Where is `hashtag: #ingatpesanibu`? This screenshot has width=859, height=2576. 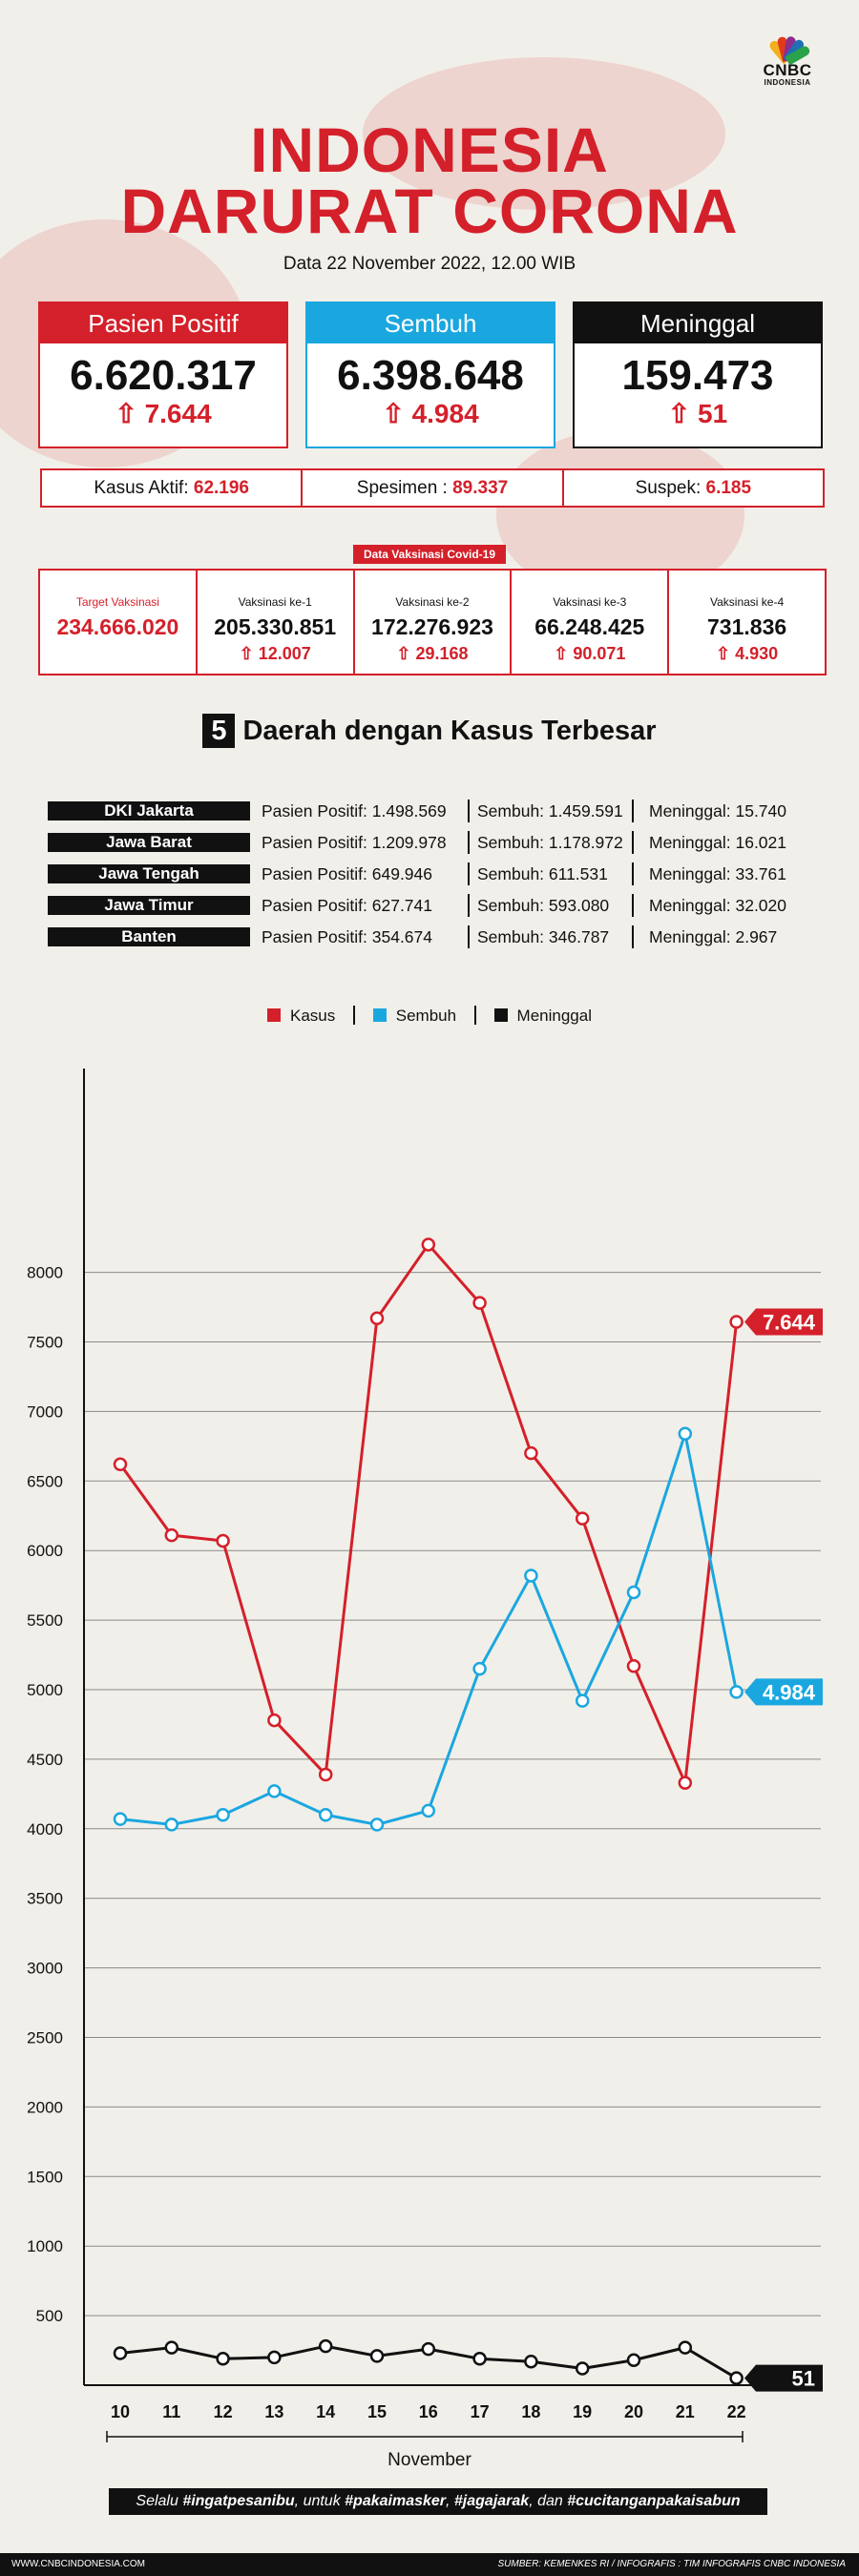 hashtag: #ingatpesanibu is located at coordinates (238, 2501).